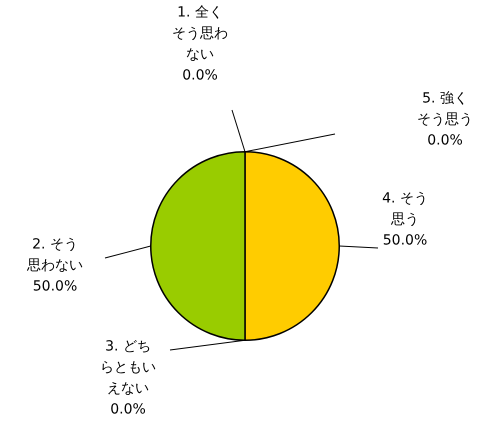 Image resolution: width=485 pixels, height=441 pixels. What do you see at coordinates (445, 109) in the screenshot?
I see `category-label: 5. 強くそう思う` at bounding box center [445, 109].